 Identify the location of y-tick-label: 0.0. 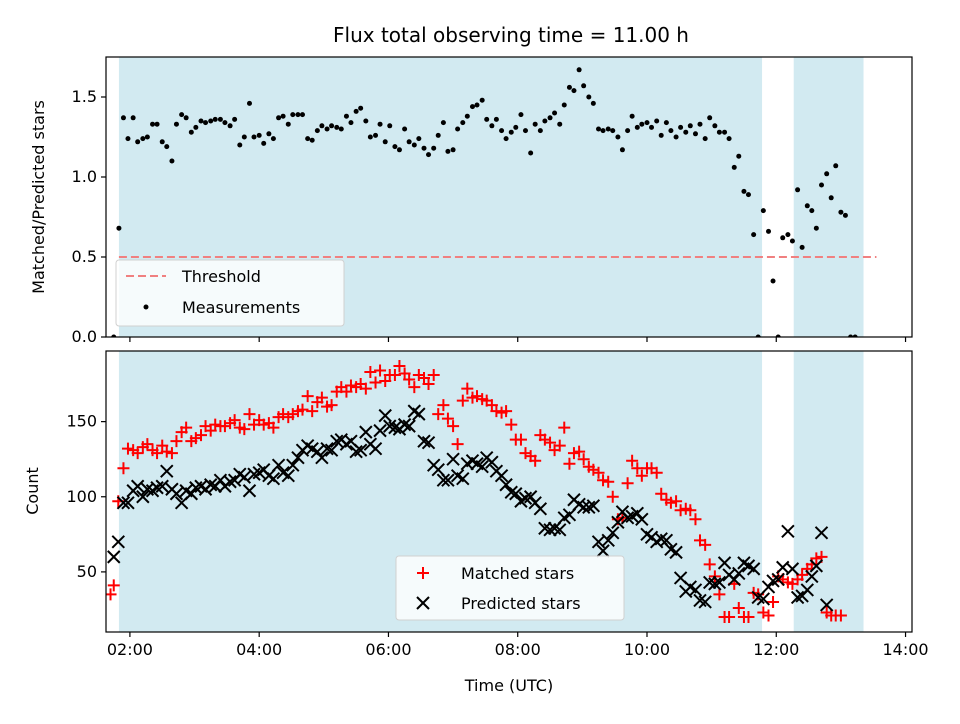
(84, 336).